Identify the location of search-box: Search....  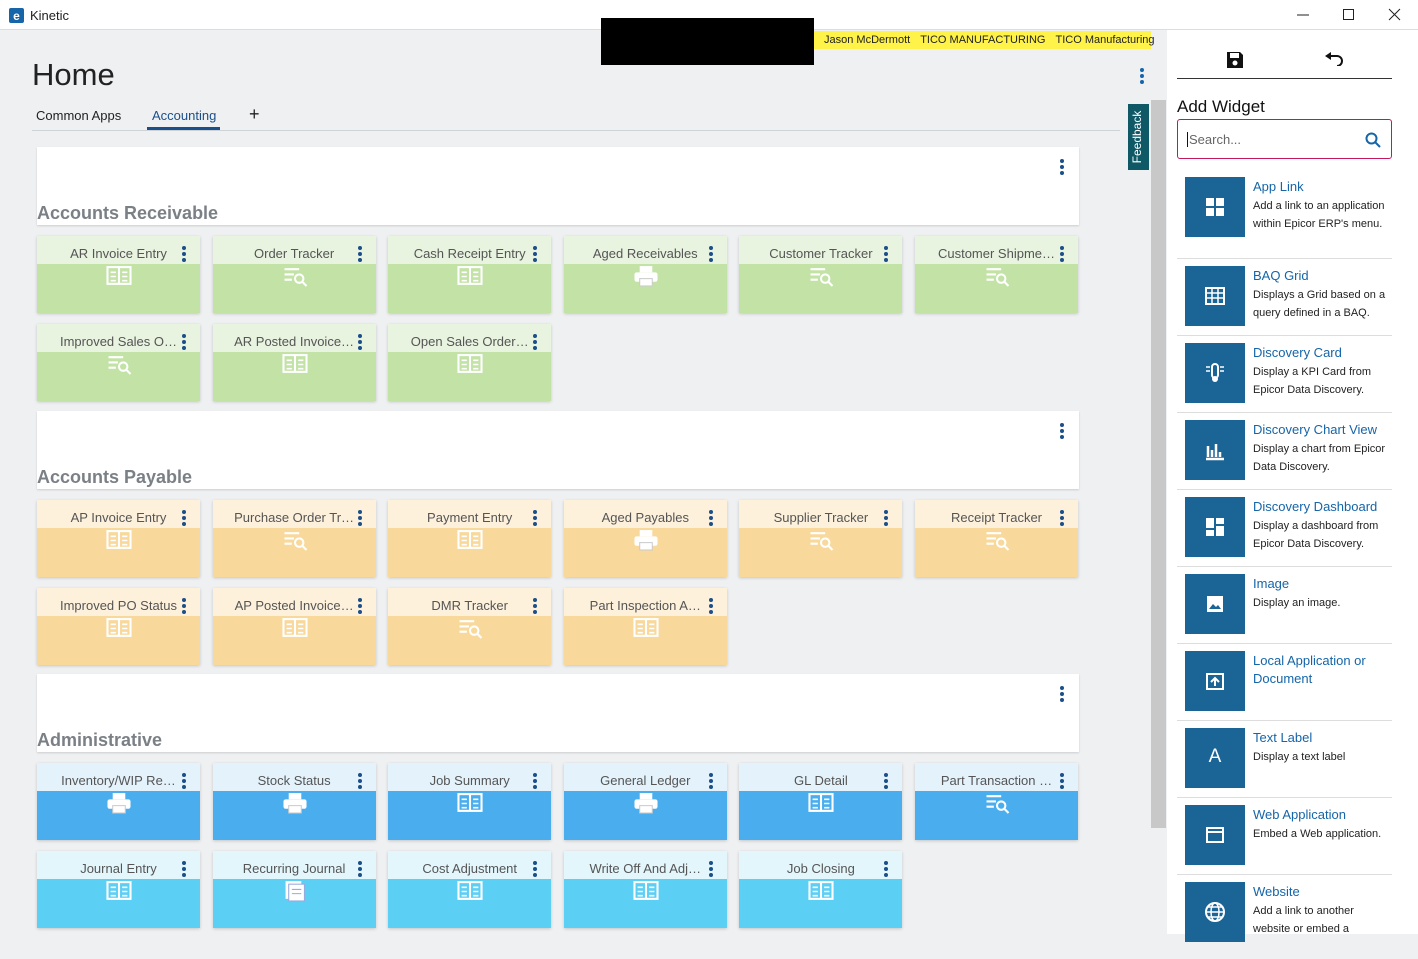
(1284, 139).